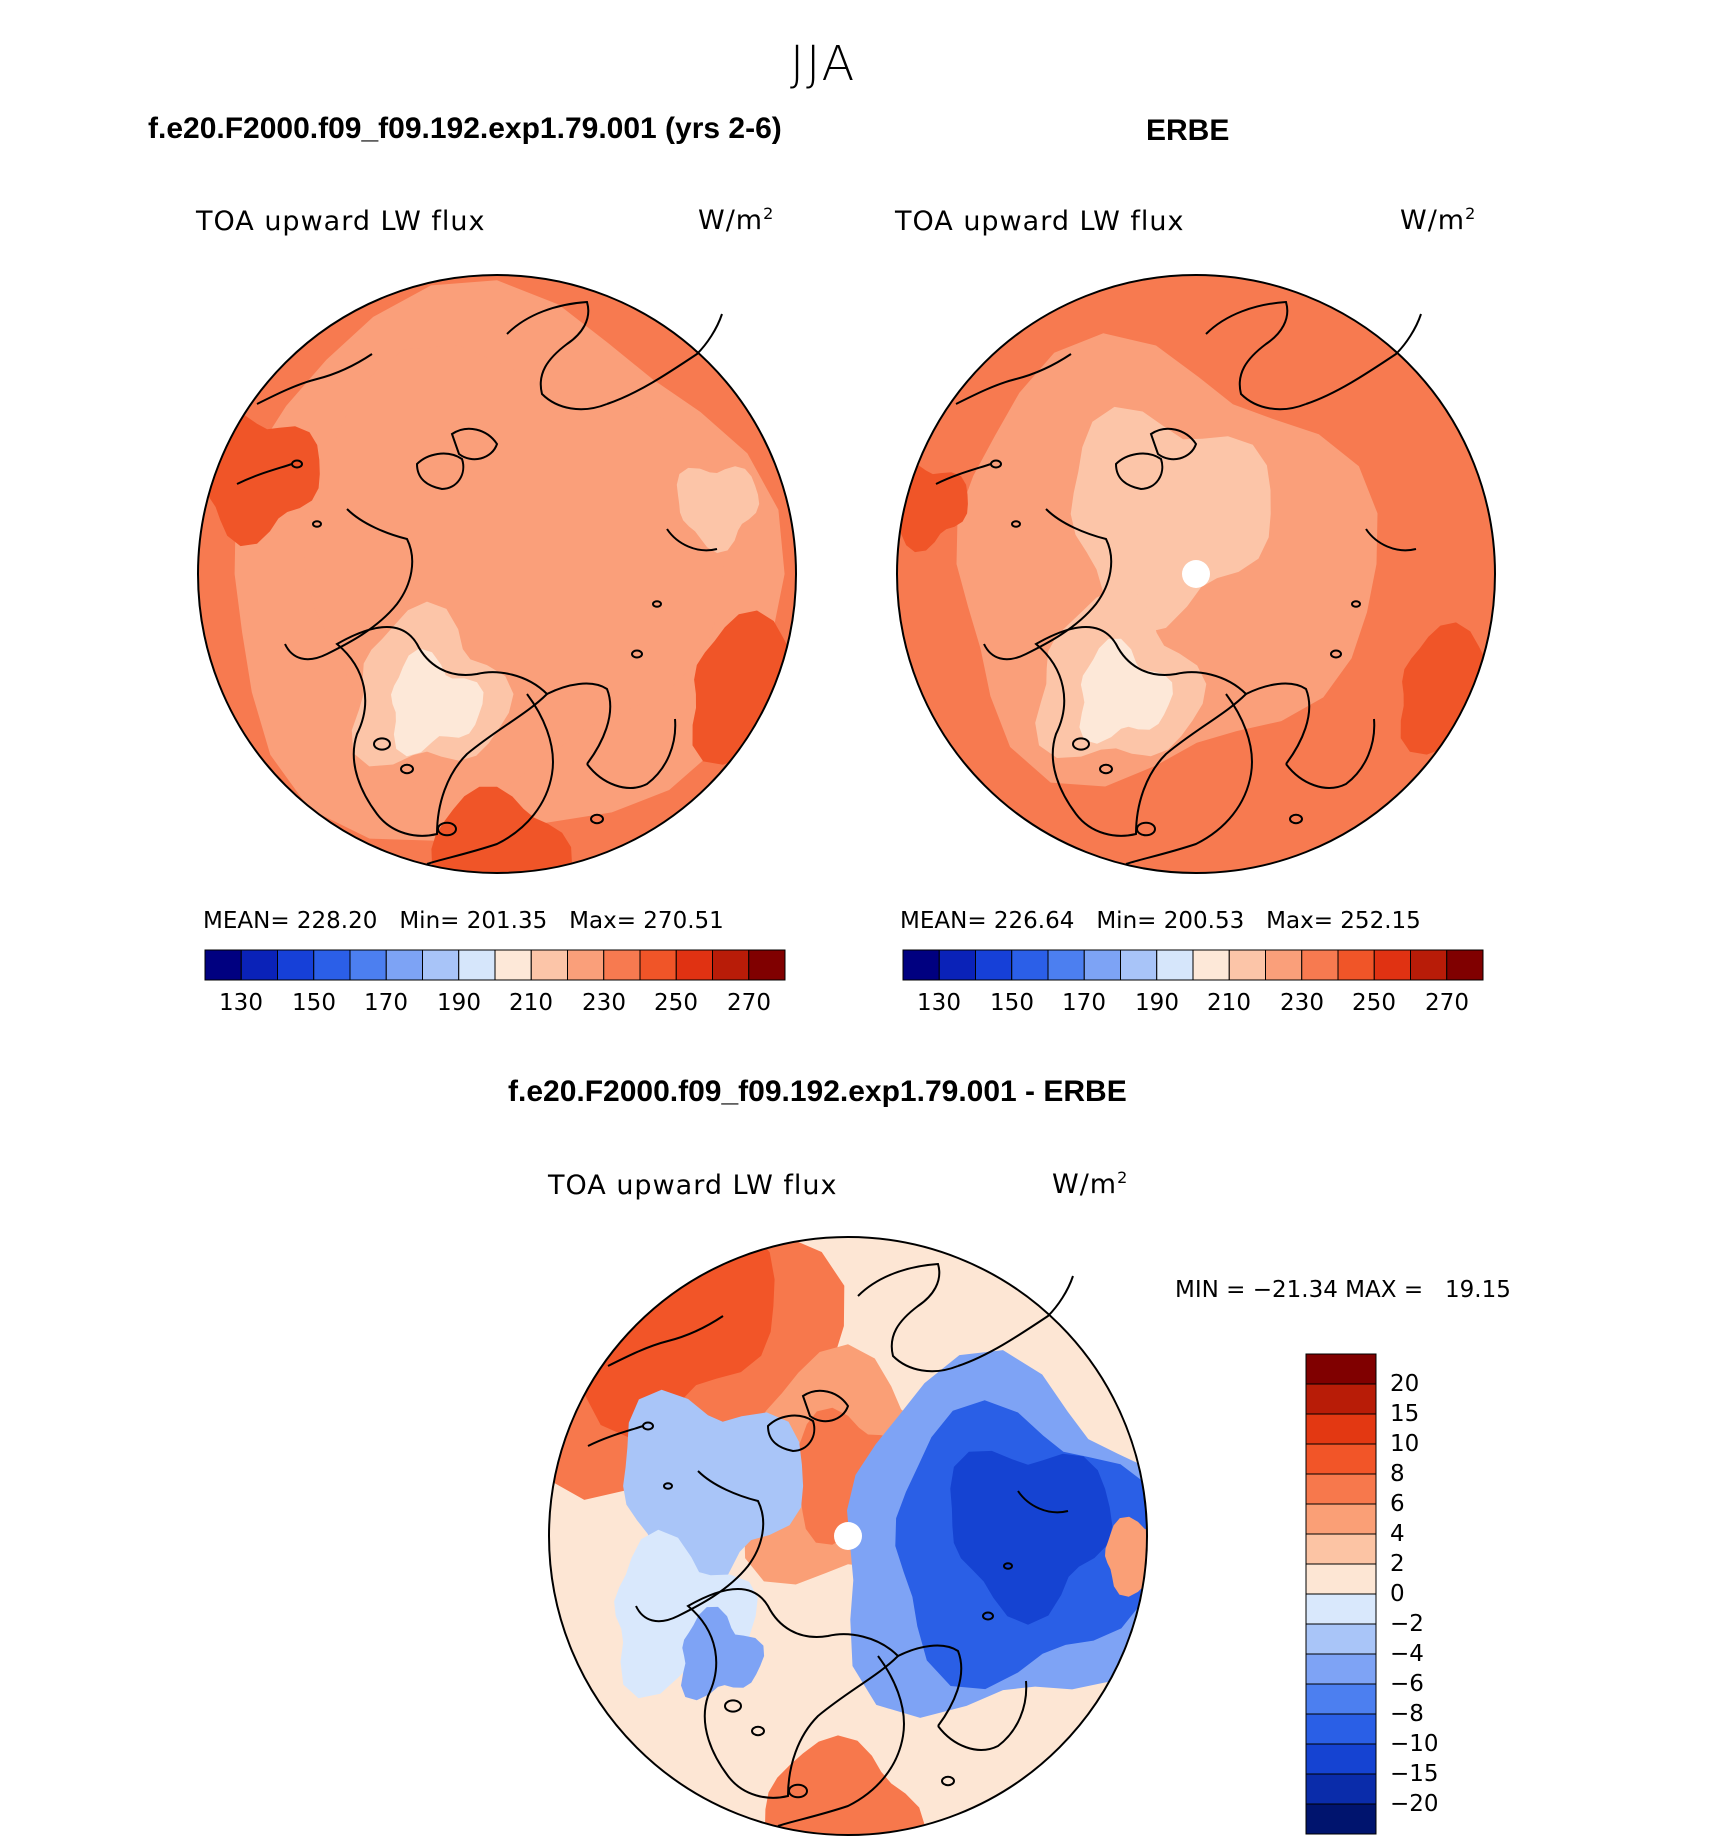 This screenshot has width=1710, height=1840. What do you see at coordinates (1397, 1534) in the screenshot?
I see `panel3-cbar-tick: 4` at bounding box center [1397, 1534].